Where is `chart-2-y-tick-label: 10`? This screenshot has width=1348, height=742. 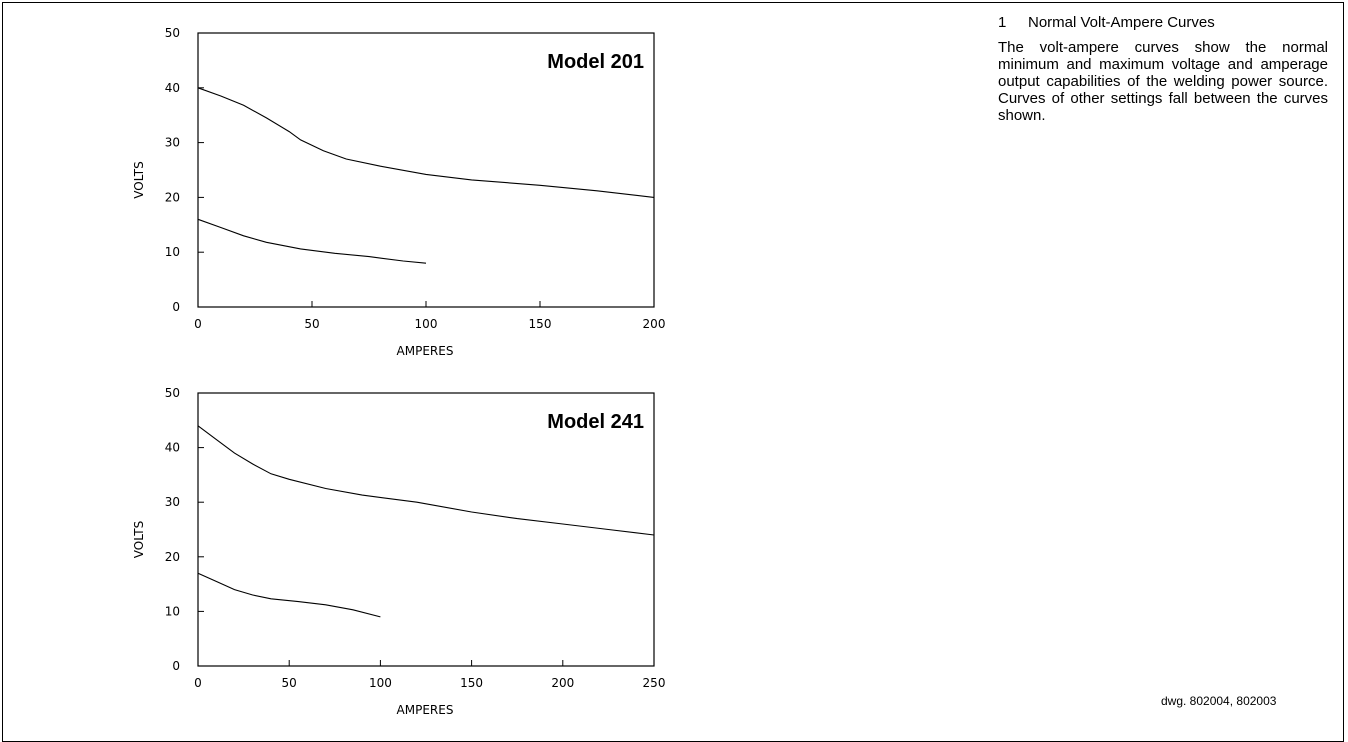 chart-2-y-tick-label: 10 is located at coordinates (172, 611).